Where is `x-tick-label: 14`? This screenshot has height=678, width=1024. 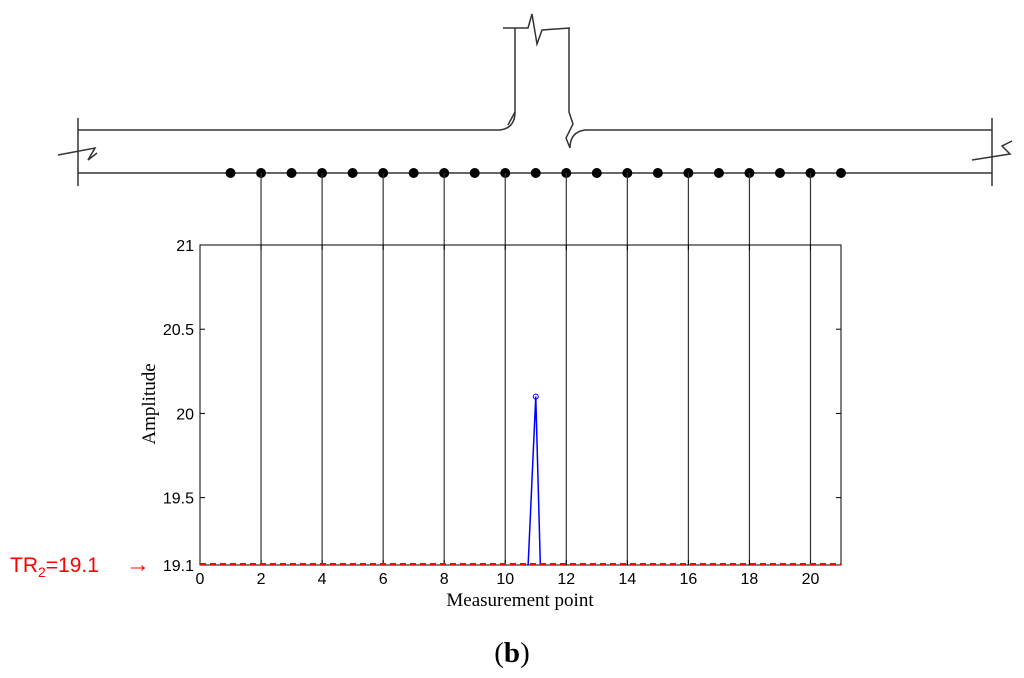
x-tick-label: 14 is located at coordinates (627, 579).